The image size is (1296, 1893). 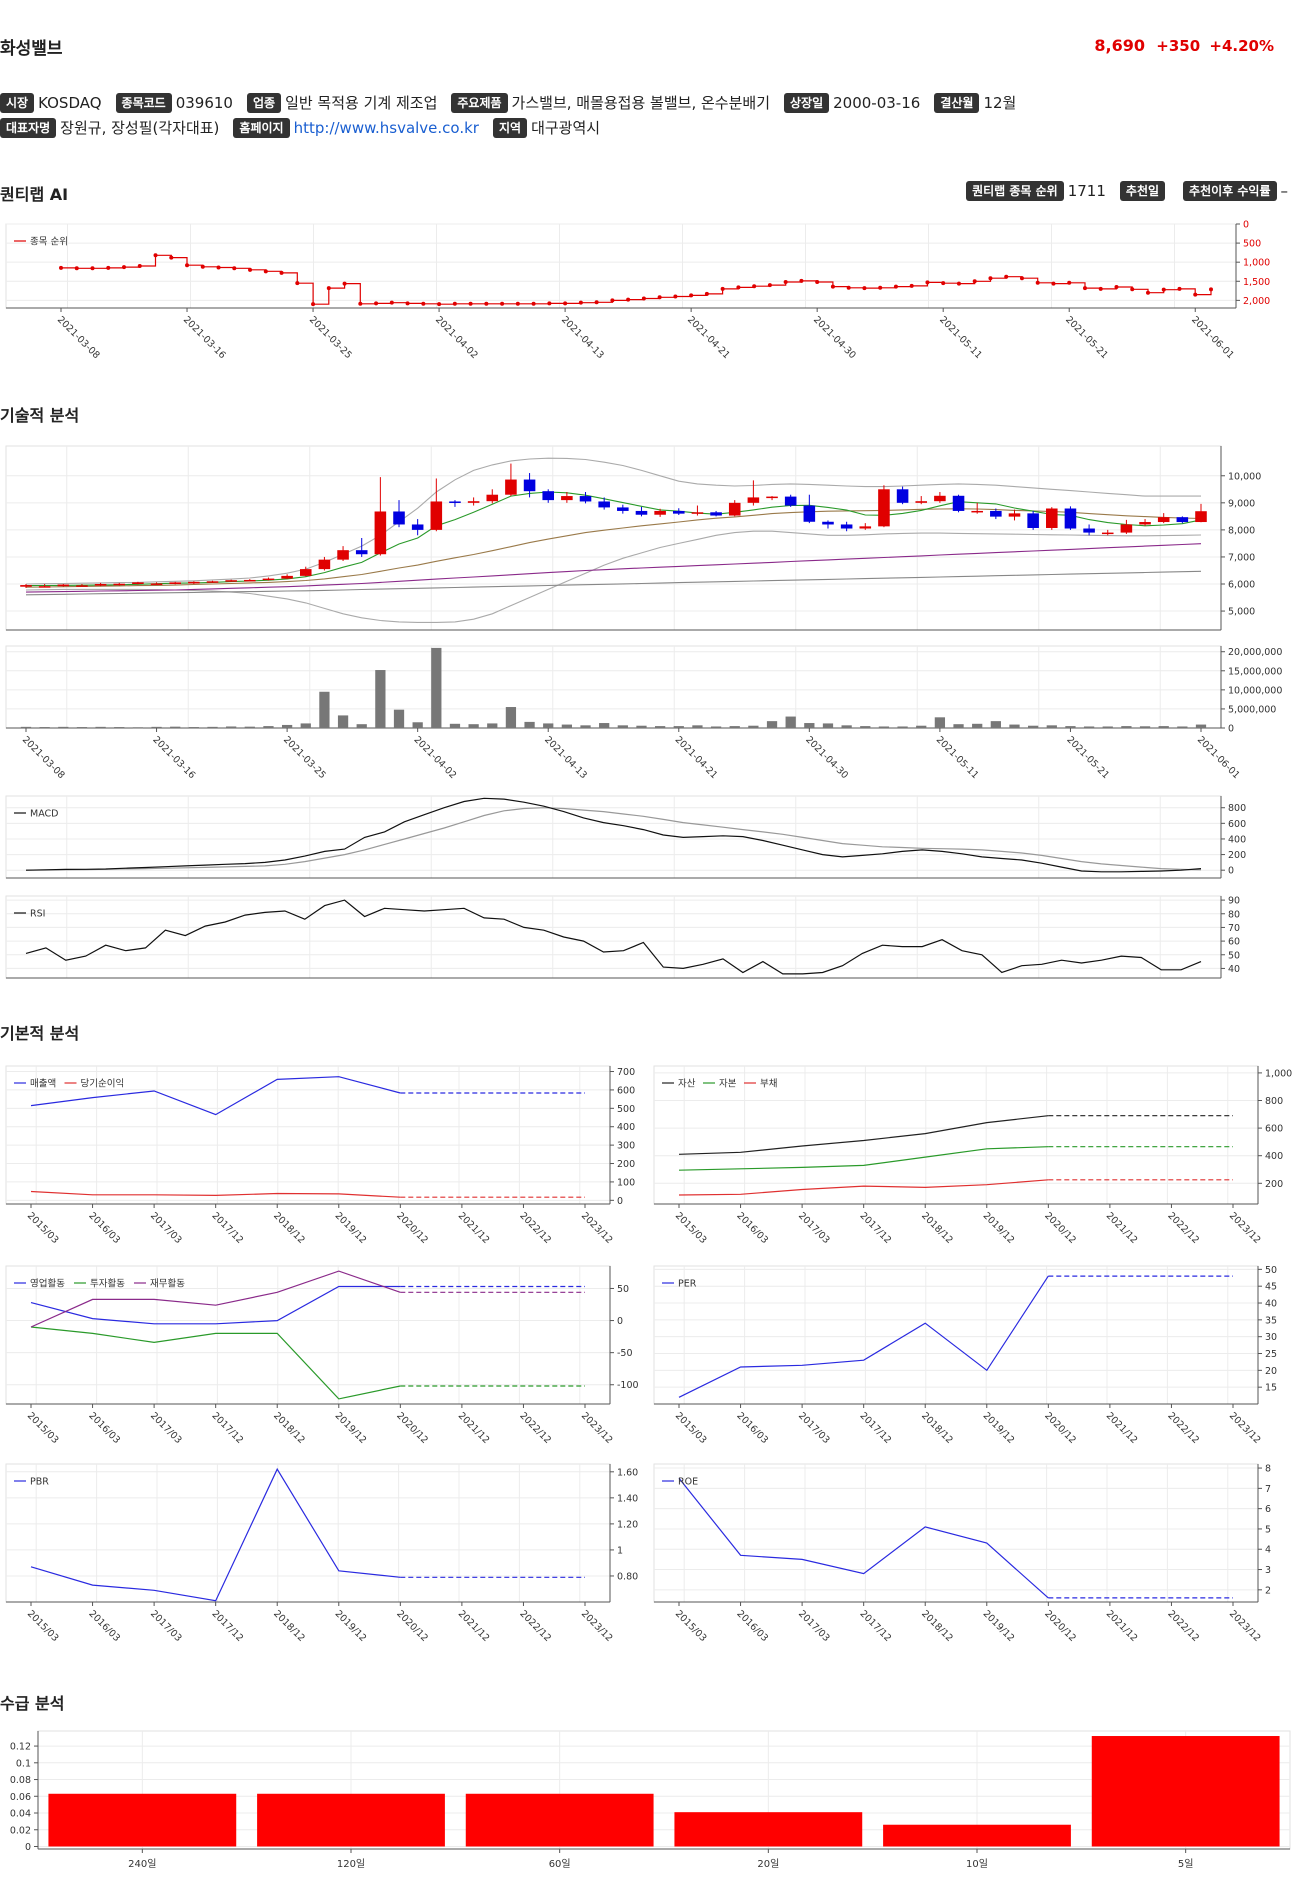 I want to click on macd-chart: 0 200 400 600 800 MACD, so click(x=625, y=837).